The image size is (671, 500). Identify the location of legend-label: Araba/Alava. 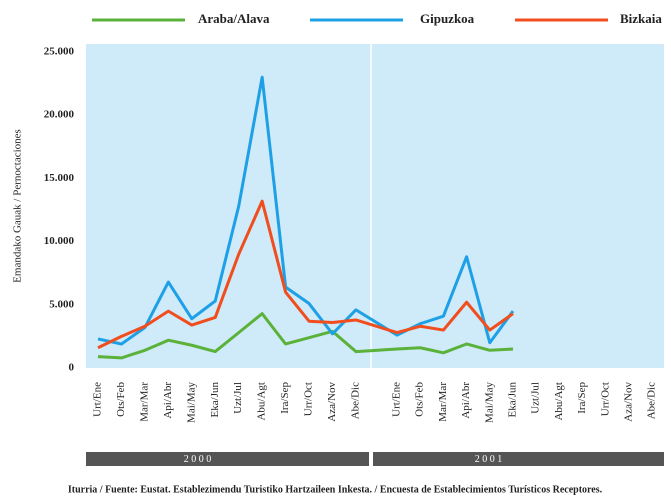
(234, 18).